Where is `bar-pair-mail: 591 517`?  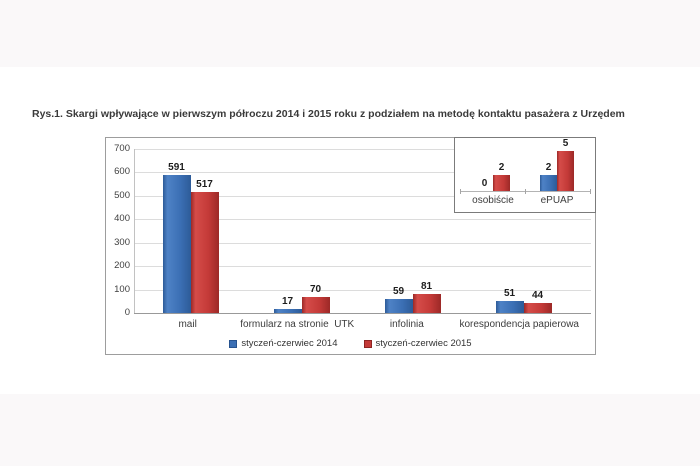
bar-pair-mail: 591 517 is located at coordinates (190, 237).